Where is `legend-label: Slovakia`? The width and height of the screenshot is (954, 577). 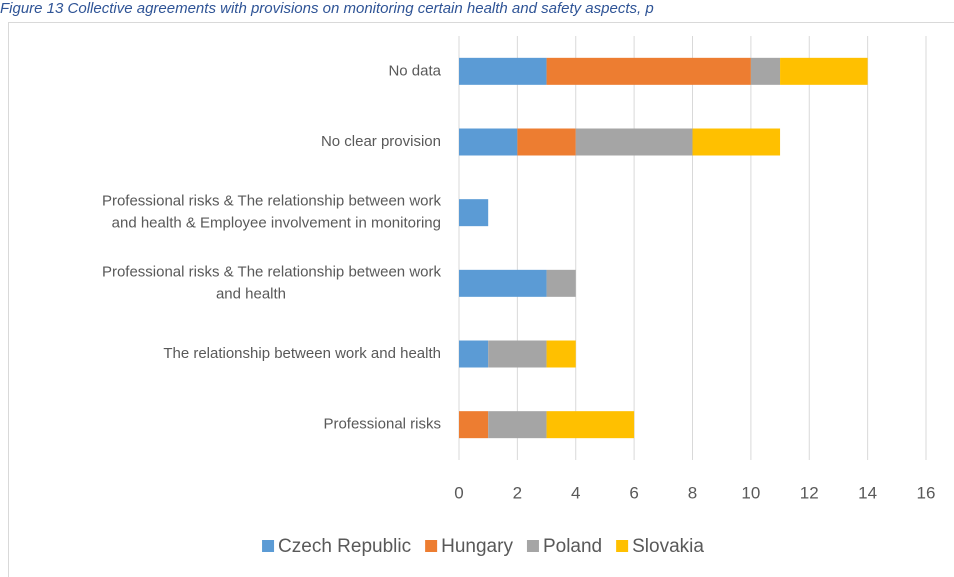
legend-label: Slovakia is located at coordinates (668, 546).